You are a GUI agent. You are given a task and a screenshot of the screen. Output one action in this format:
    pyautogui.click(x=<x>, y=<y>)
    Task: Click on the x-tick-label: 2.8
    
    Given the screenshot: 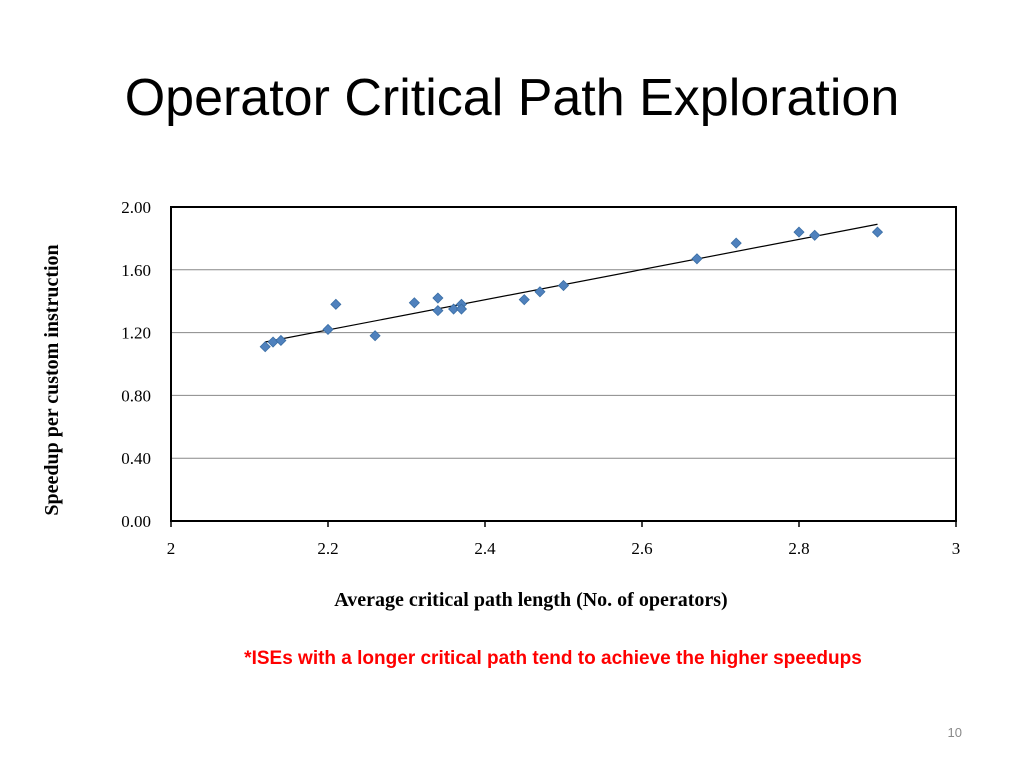 What is the action you would take?
    pyautogui.click(x=798, y=548)
    